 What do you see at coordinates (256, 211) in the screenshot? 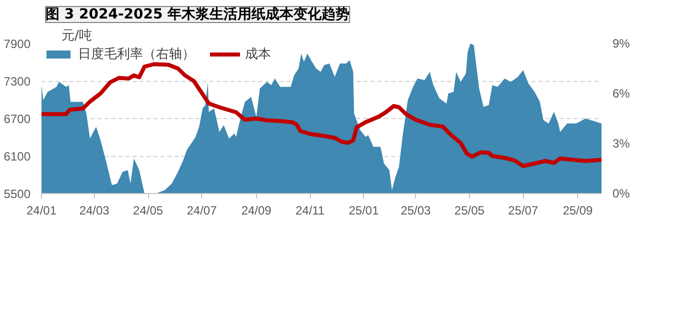
I see `x-tick-label: 24/09` at bounding box center [256, 211].